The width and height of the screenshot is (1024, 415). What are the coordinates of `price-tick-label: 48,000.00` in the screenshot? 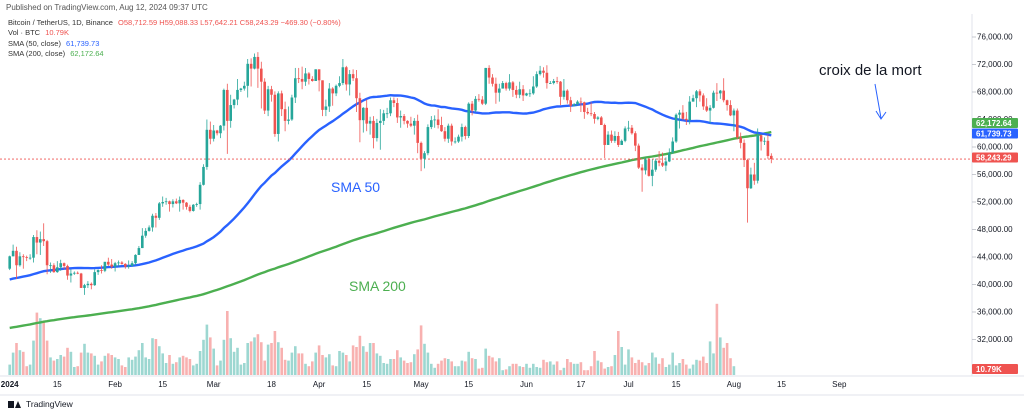 It's located at (995, 229).